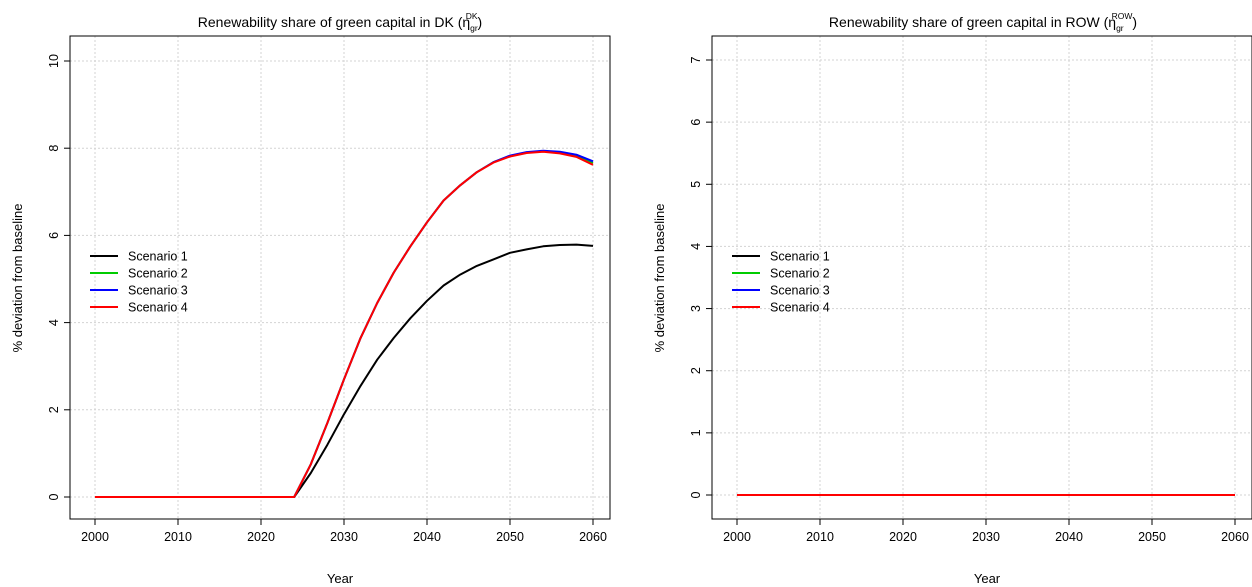 Image resolution: width=1252 pixels, height=587 pixels. Describe the element at coordinates (340, 578) in the screenshot. I see `x-axis-label-dk: Year` at that location.